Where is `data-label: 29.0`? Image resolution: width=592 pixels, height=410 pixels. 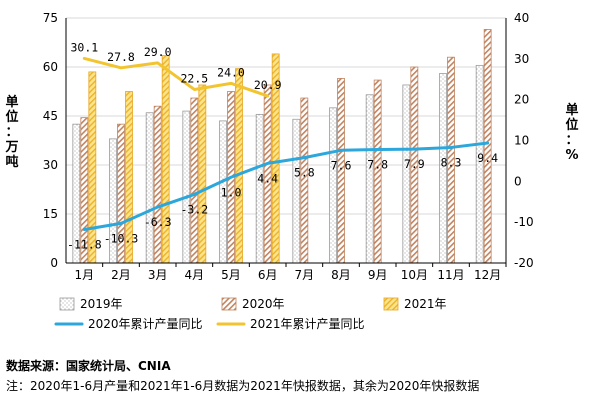 data-label: 29.0 is located at coordinates (158, 52).